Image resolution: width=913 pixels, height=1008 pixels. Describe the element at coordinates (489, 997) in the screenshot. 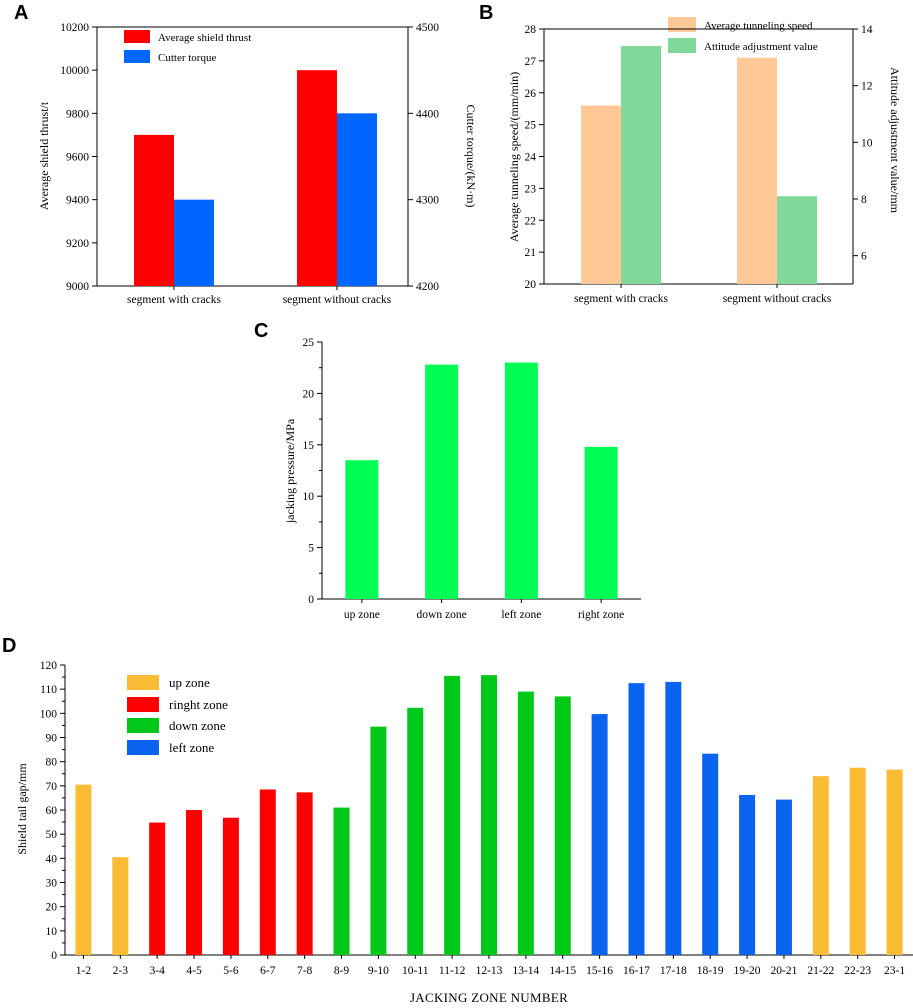

I see `chart-d-xlabel: JACKING ZONE NUMBER` at that location.